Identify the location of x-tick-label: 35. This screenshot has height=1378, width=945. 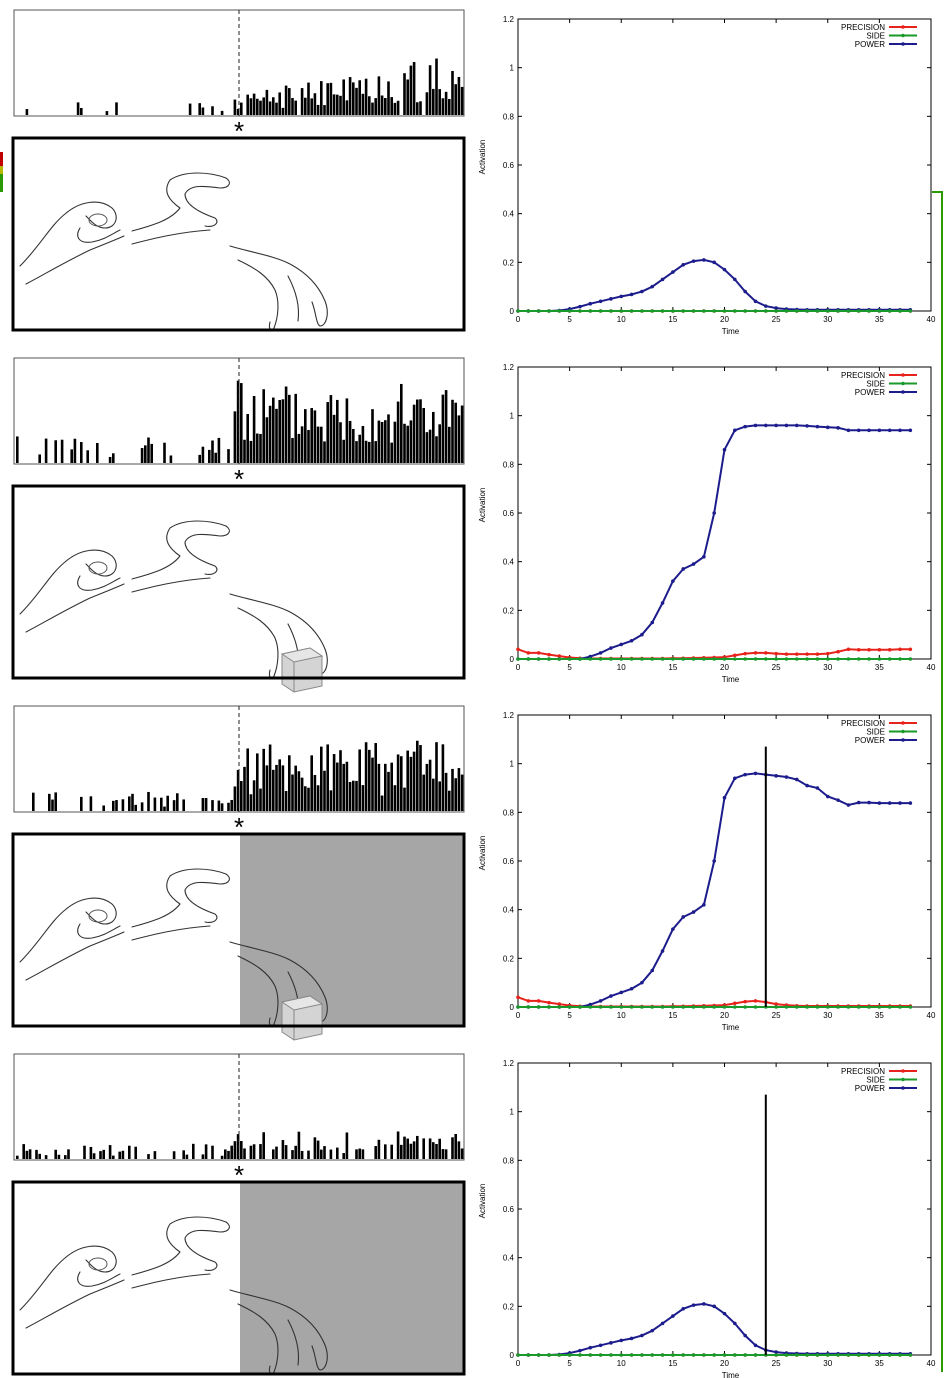
(879, 667).